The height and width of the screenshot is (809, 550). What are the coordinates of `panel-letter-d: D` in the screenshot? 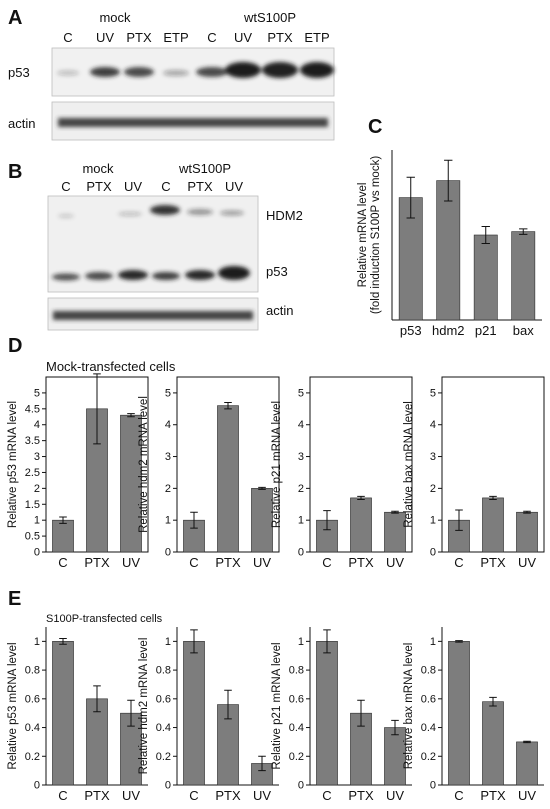 It's located at (15, 346).